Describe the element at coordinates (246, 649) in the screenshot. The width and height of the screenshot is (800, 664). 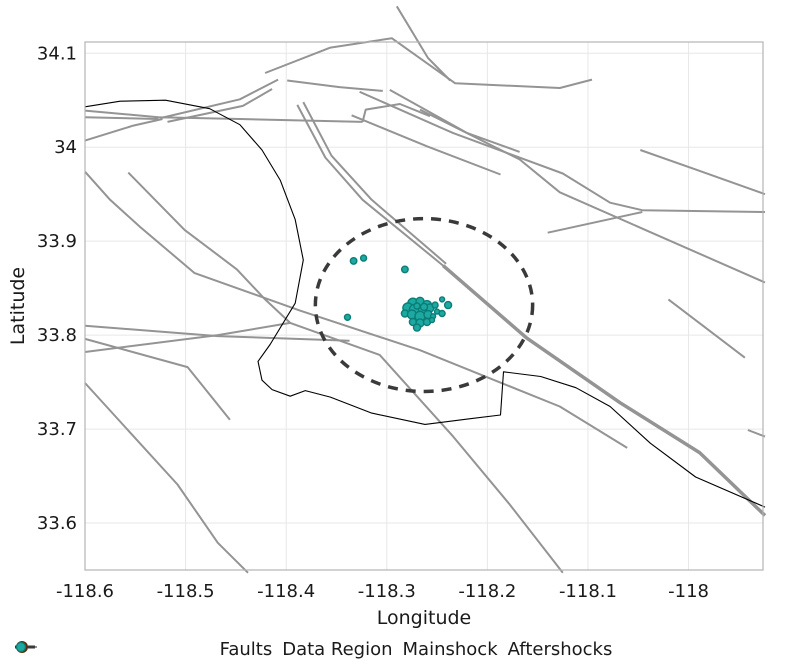
I see `legend-label-faults: Faults` at that location.